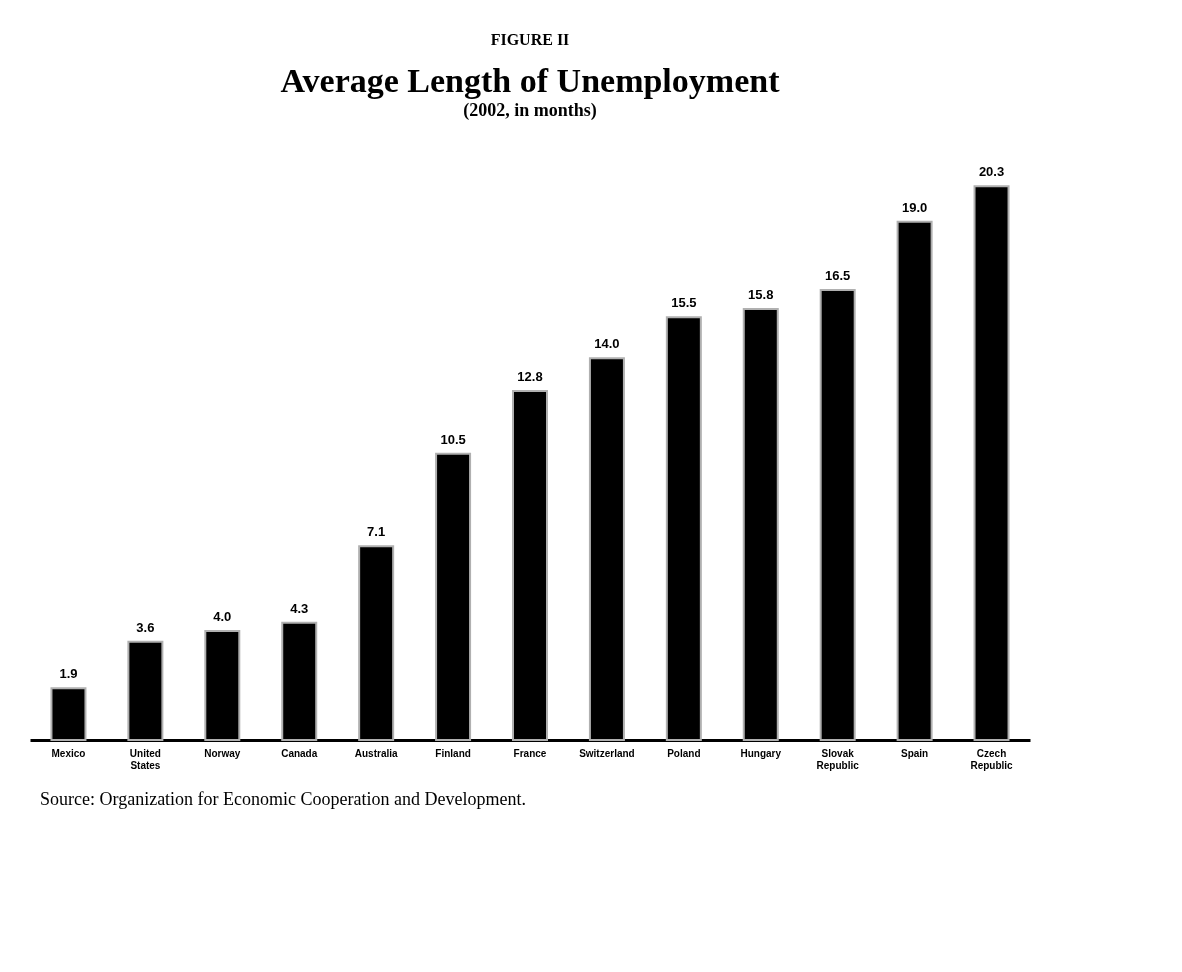  What do you see at coordinates (68, 753) in the screenshot?
I see `x-tick-label: Mexico` at bounding box center [68, 753].